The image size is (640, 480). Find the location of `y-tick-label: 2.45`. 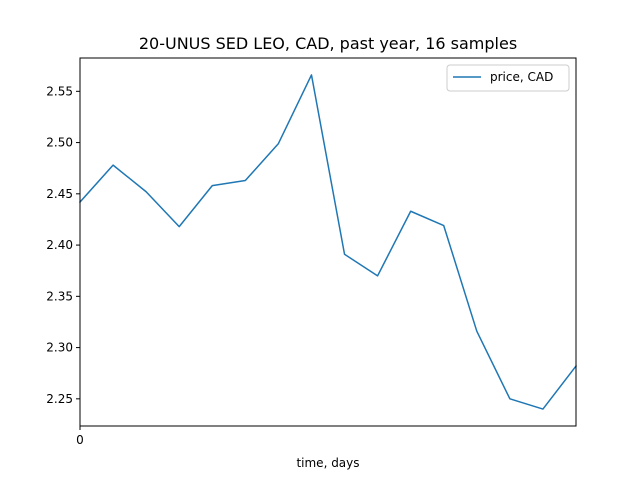

y-tick-label: 2.45 is located at coordinates (59, 194).